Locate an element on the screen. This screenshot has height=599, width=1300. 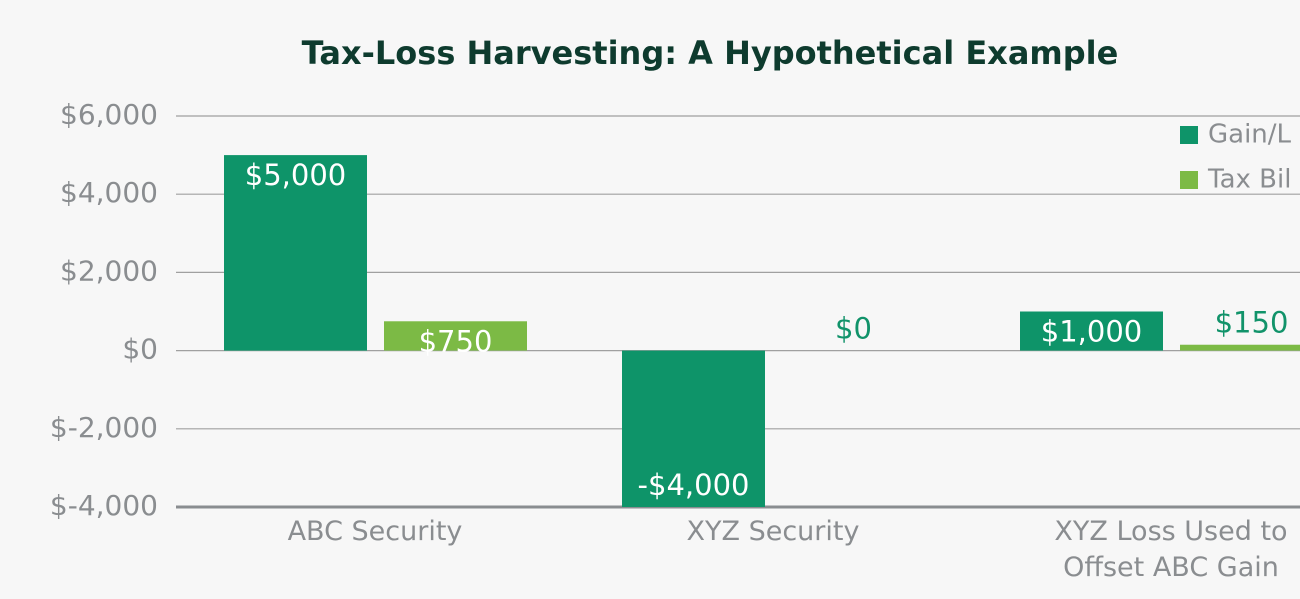
y-tick-label: $0 is located at coordinates (140, 349).